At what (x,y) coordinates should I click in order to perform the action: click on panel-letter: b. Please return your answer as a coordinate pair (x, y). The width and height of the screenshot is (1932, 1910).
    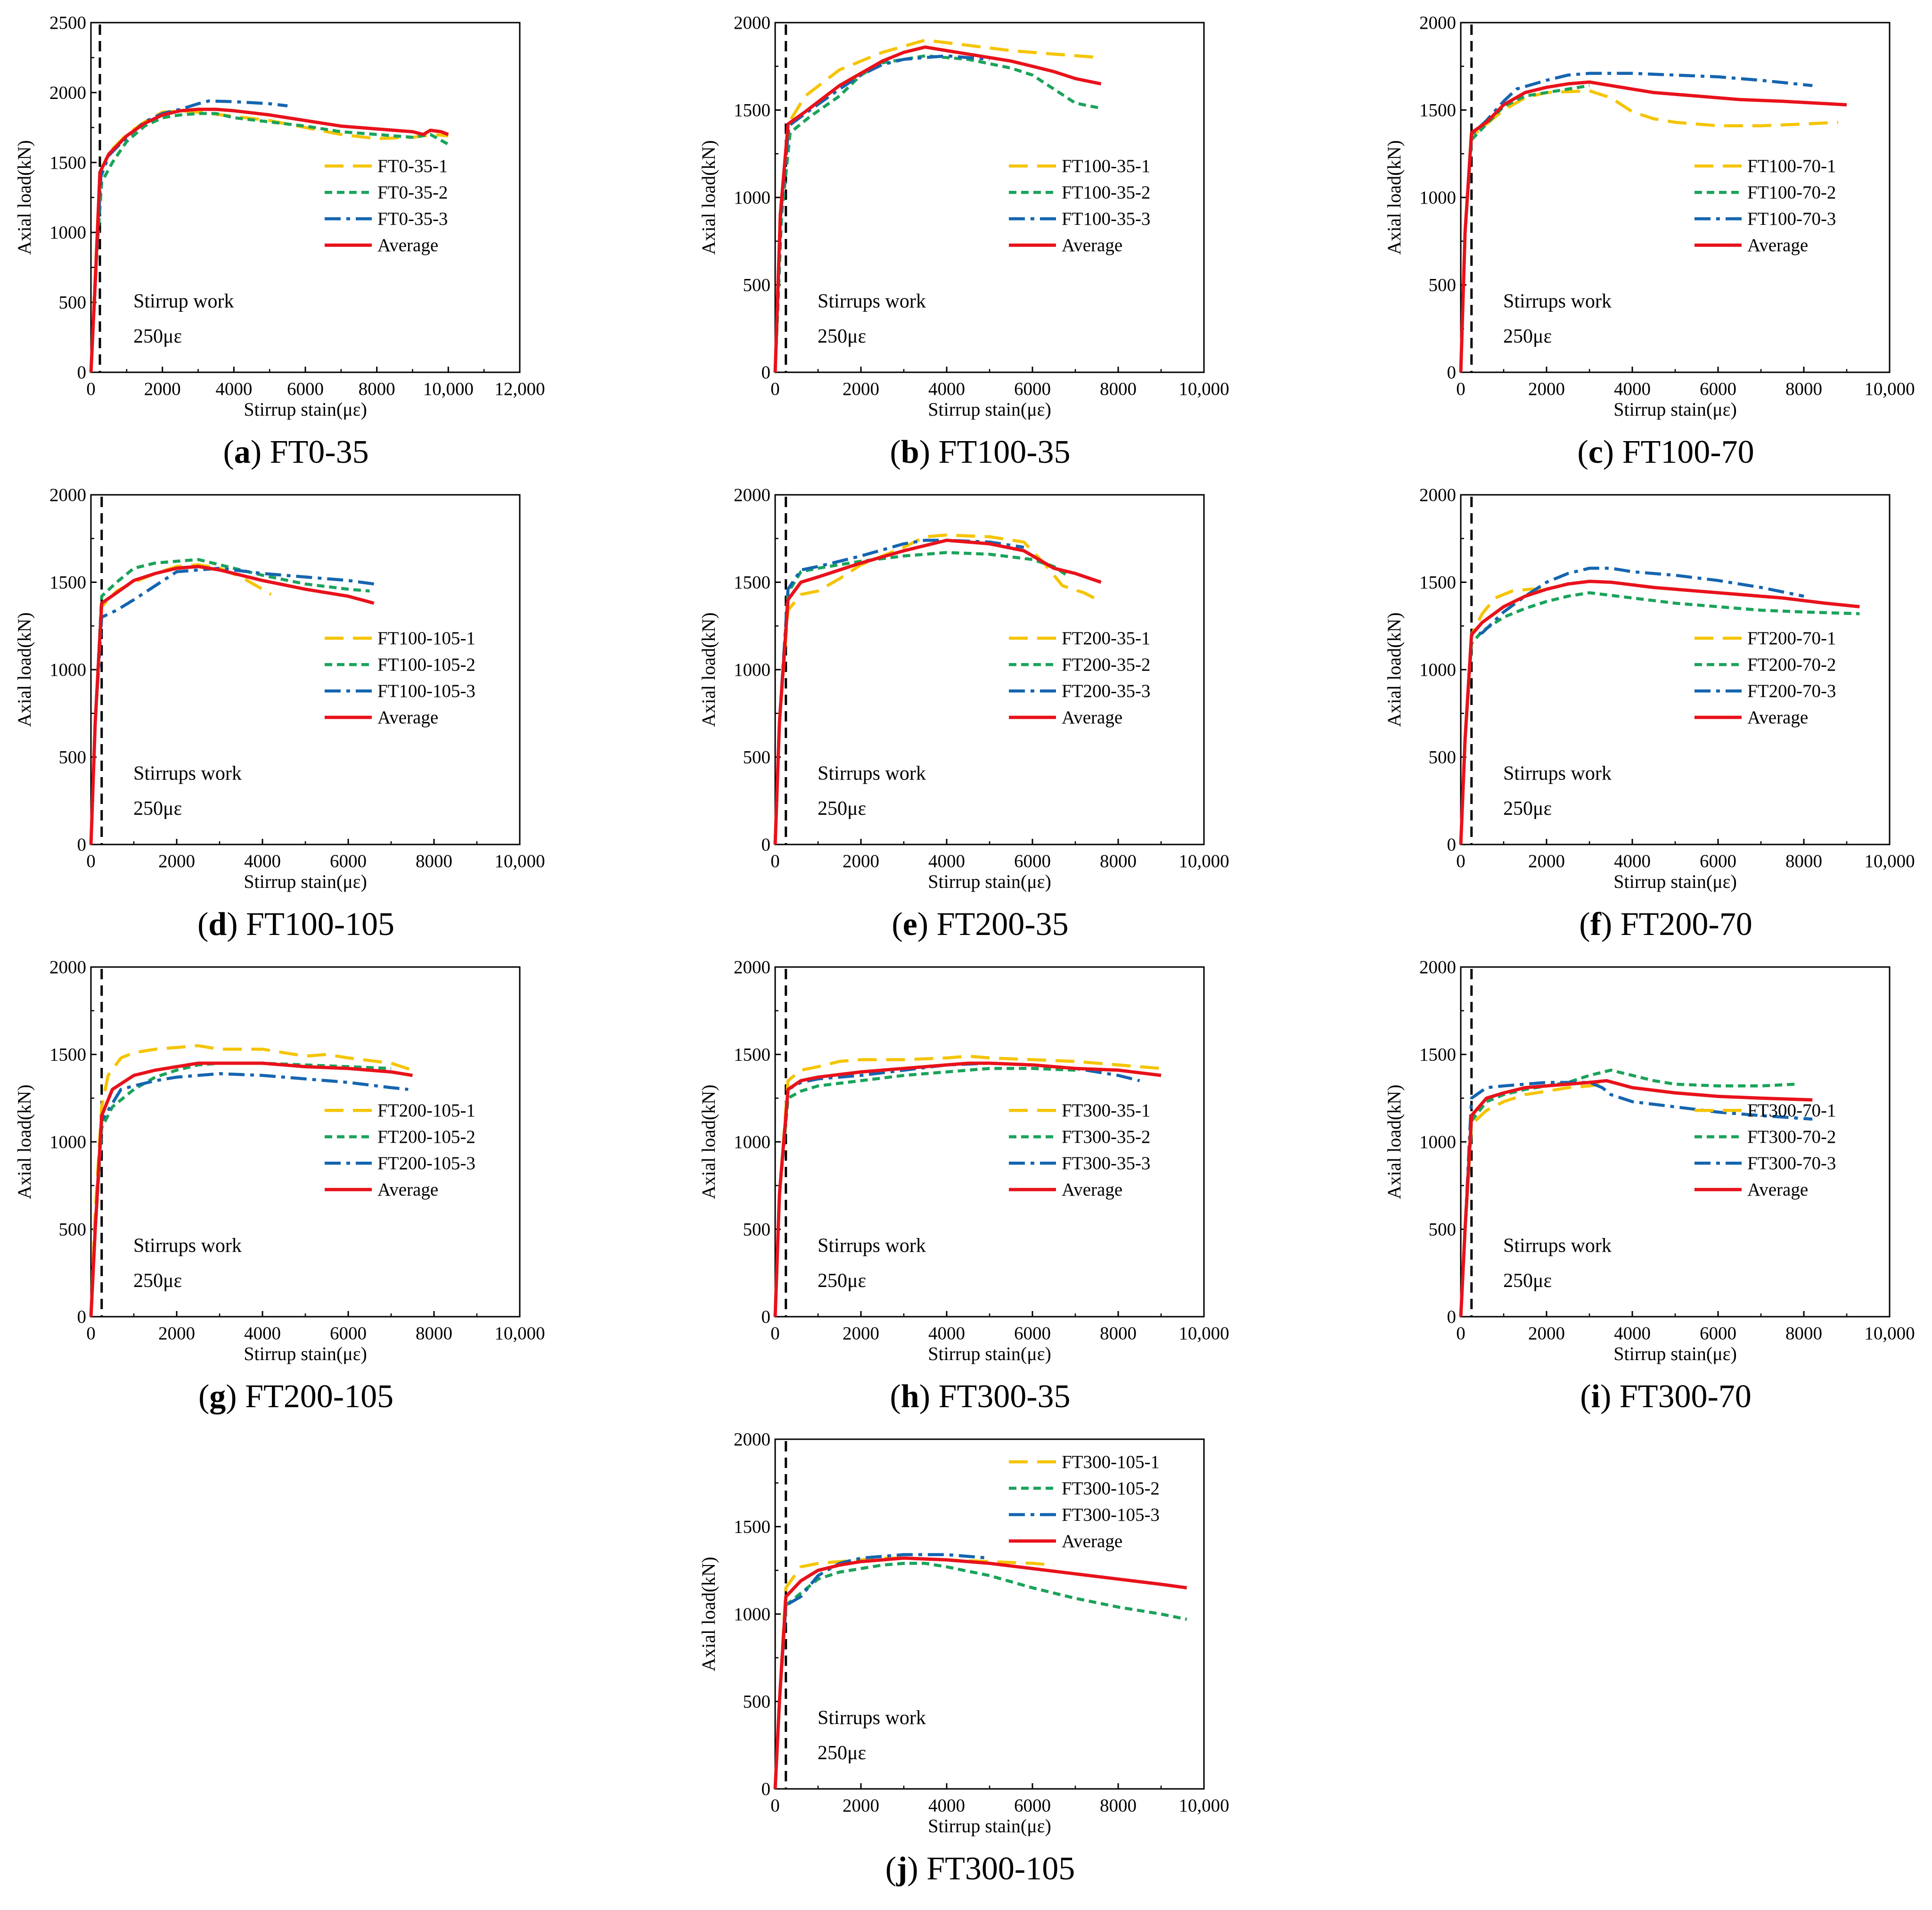
    Looking at the image, I should click on (910, 452).